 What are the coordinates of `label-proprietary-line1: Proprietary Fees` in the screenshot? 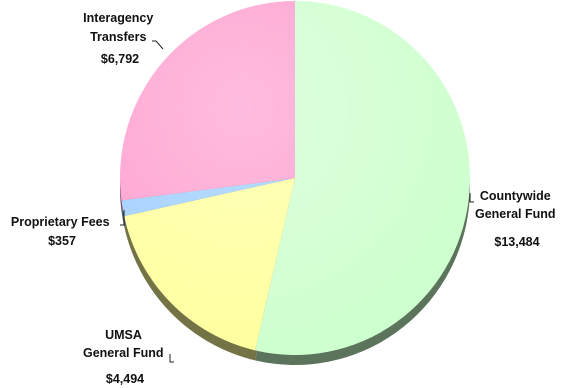 It's located at (60, 222).